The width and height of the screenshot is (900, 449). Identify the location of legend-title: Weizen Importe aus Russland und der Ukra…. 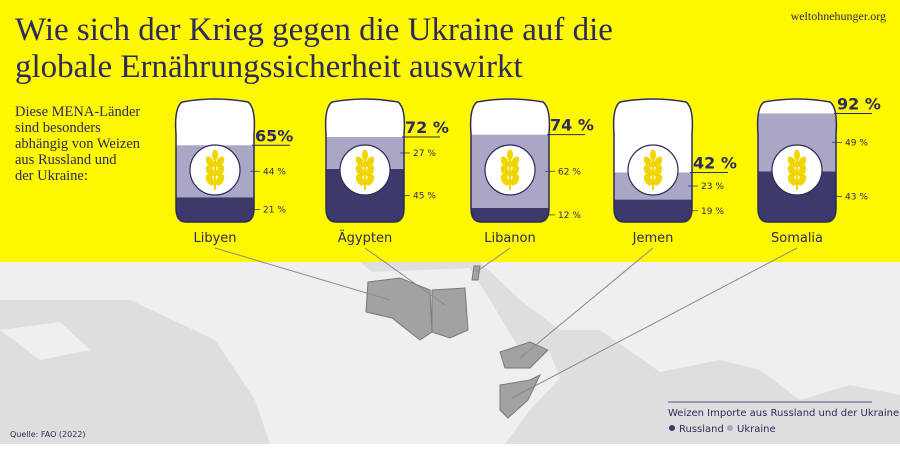
(783, 413).